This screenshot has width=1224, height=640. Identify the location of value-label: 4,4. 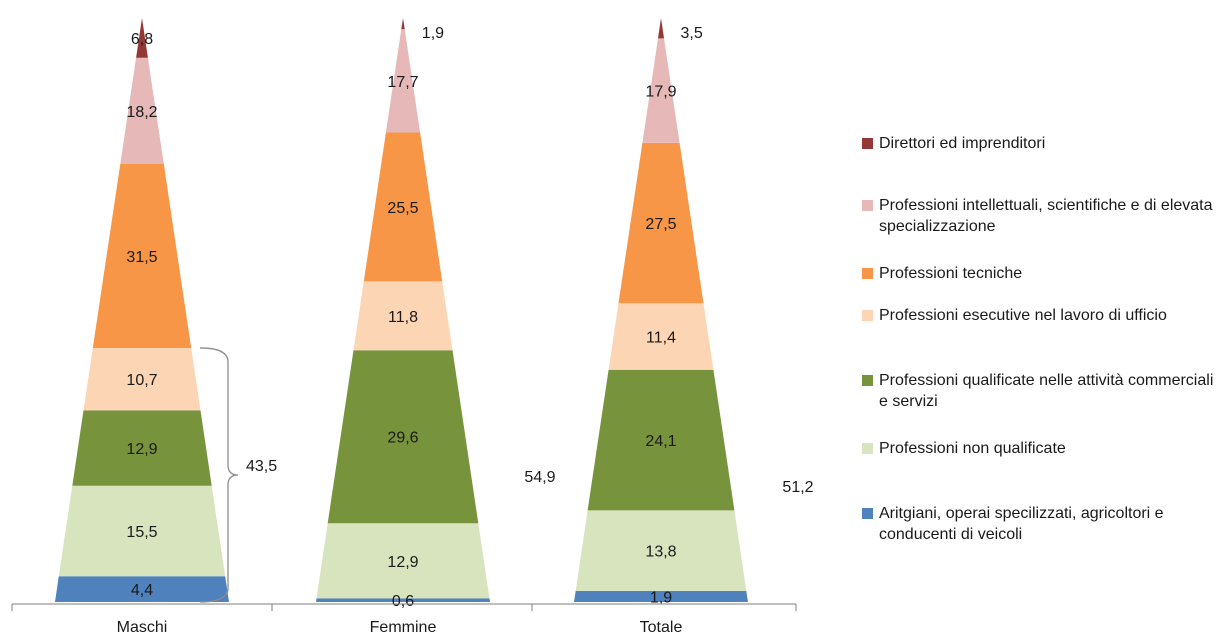
(142, 590).